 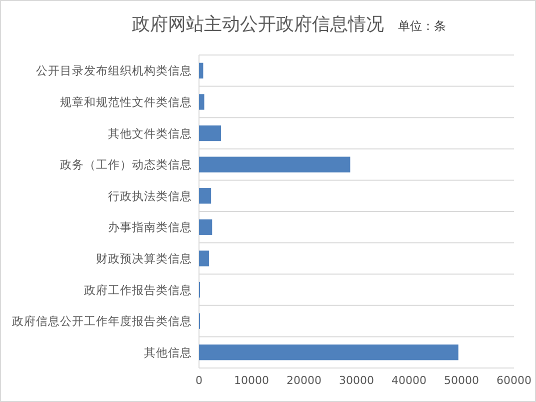 I want to click on y-tick-label: 规章和规范性文件类信息, so click(x=126, y=101).